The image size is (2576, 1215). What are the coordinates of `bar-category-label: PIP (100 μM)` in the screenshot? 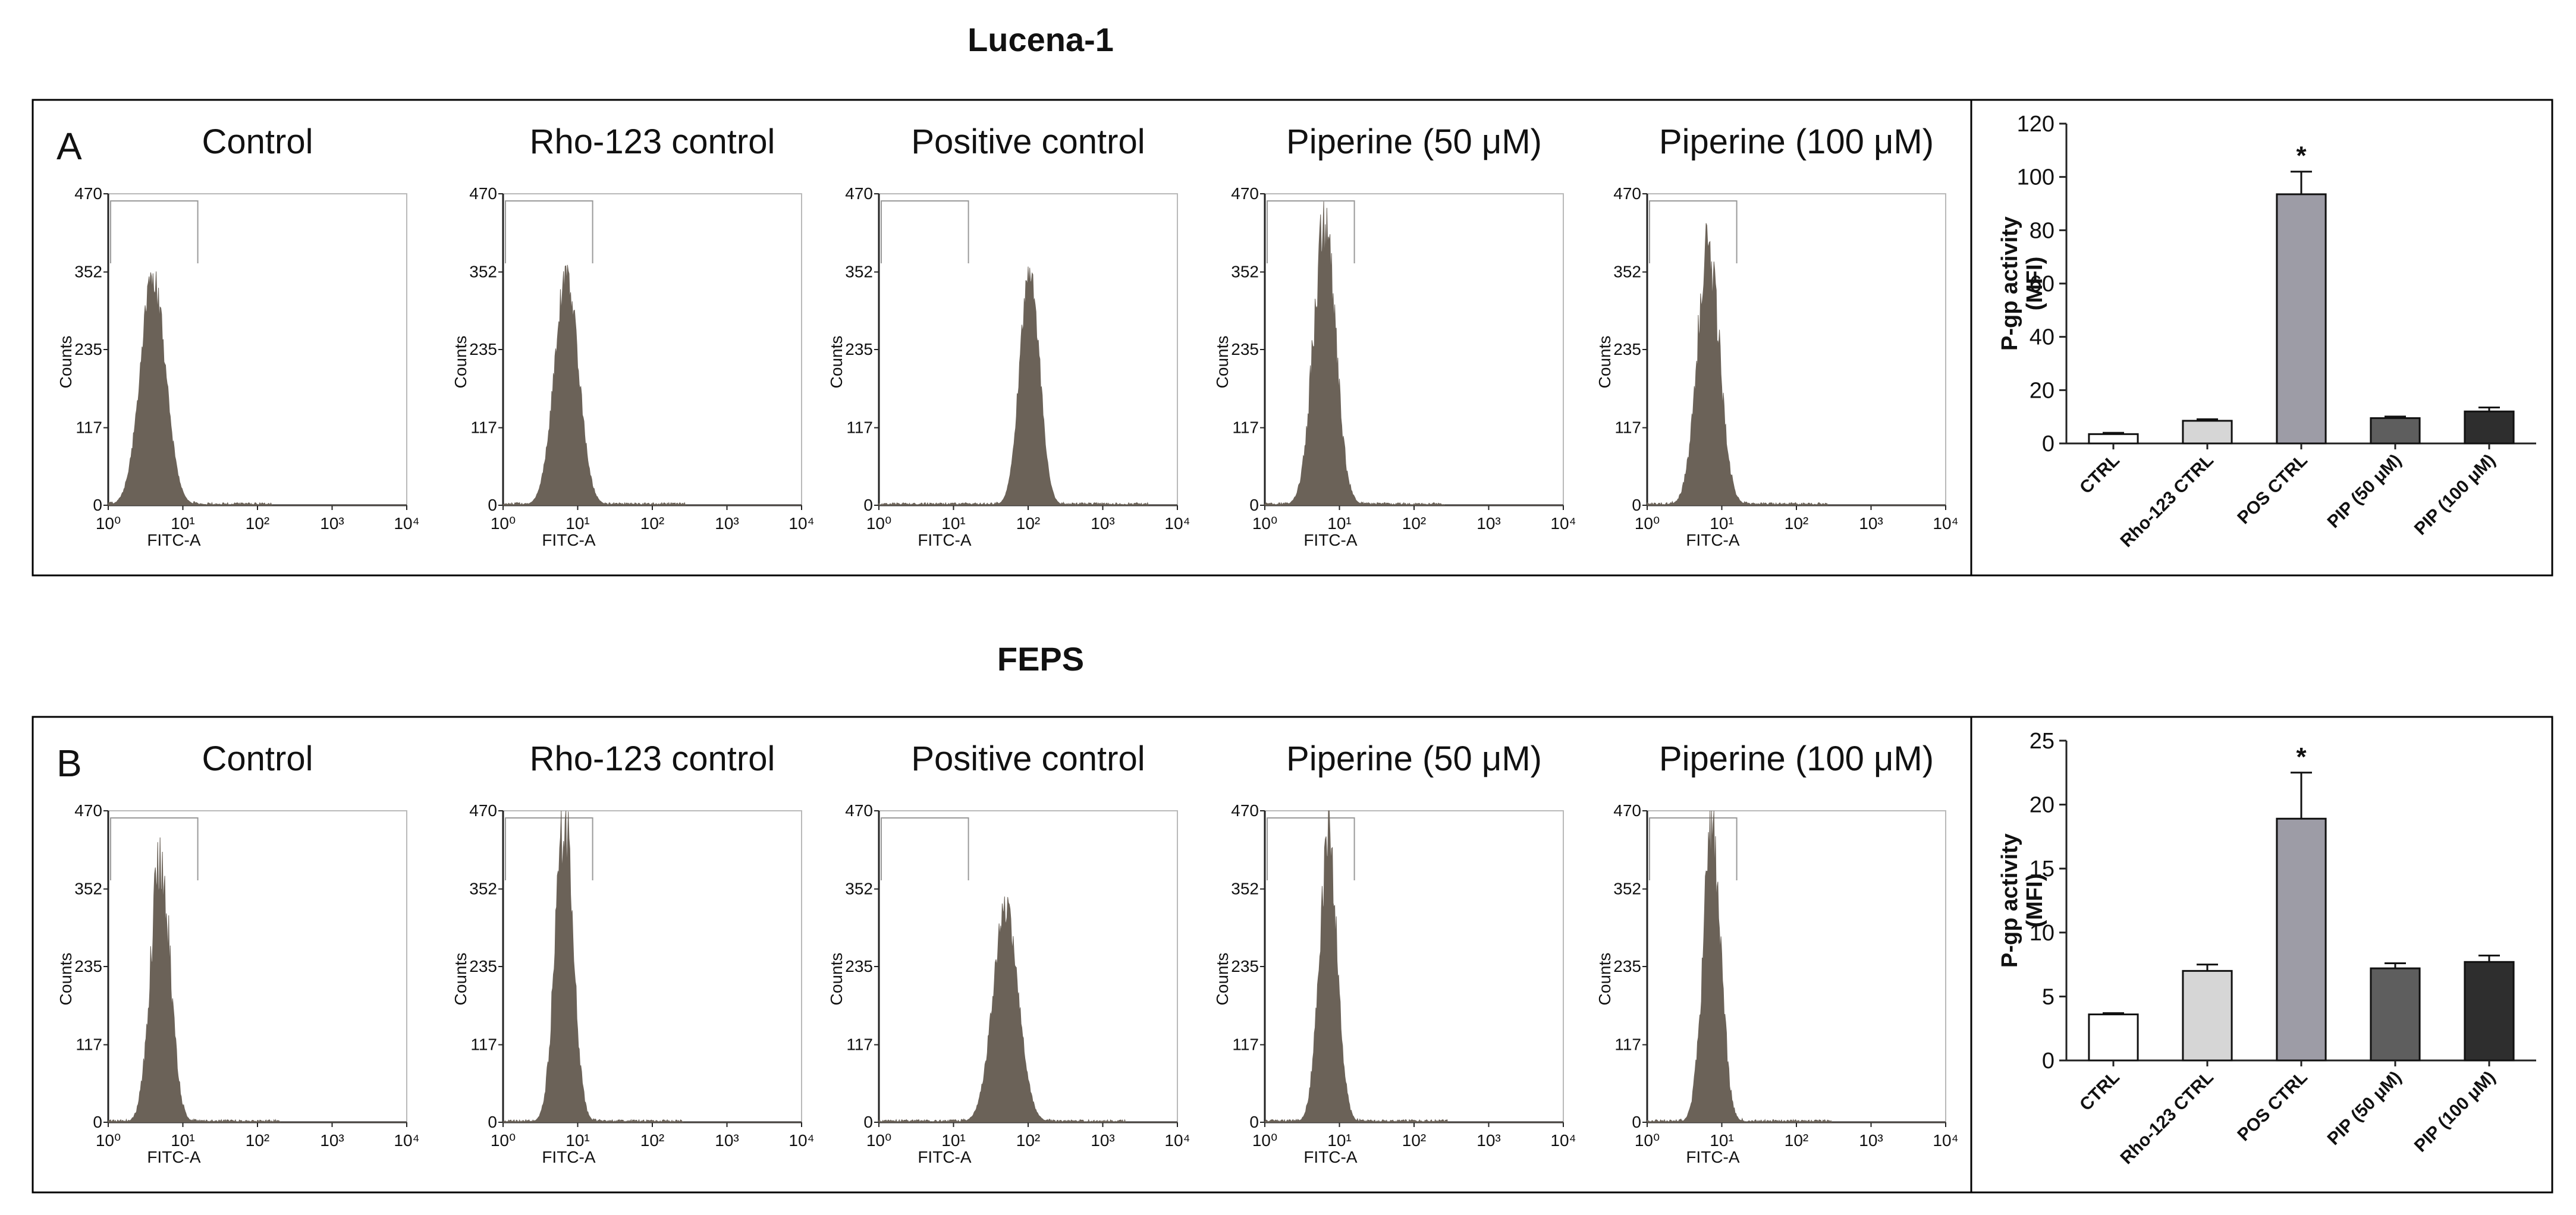 It's located at (2455, 1112).